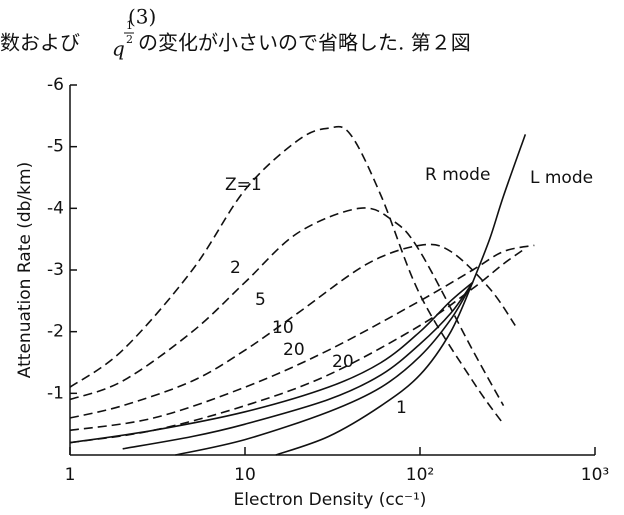 The width and height of the screenshot is (624, 515). What do you see at coordinates (70, 475) in the screenshot?
I see `x-tick-label: 1` at bounding box center [70, 475].